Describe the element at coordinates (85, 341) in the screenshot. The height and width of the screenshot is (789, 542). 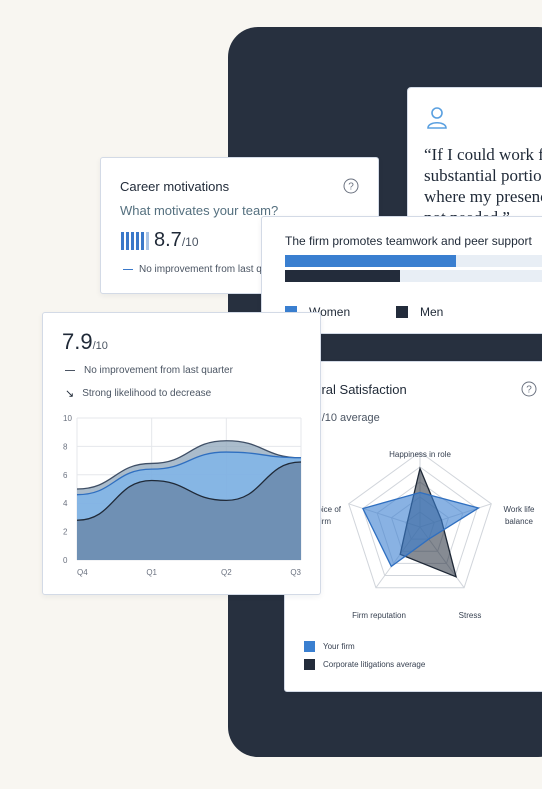
I see `trend-score: 7.9/10` at that location.